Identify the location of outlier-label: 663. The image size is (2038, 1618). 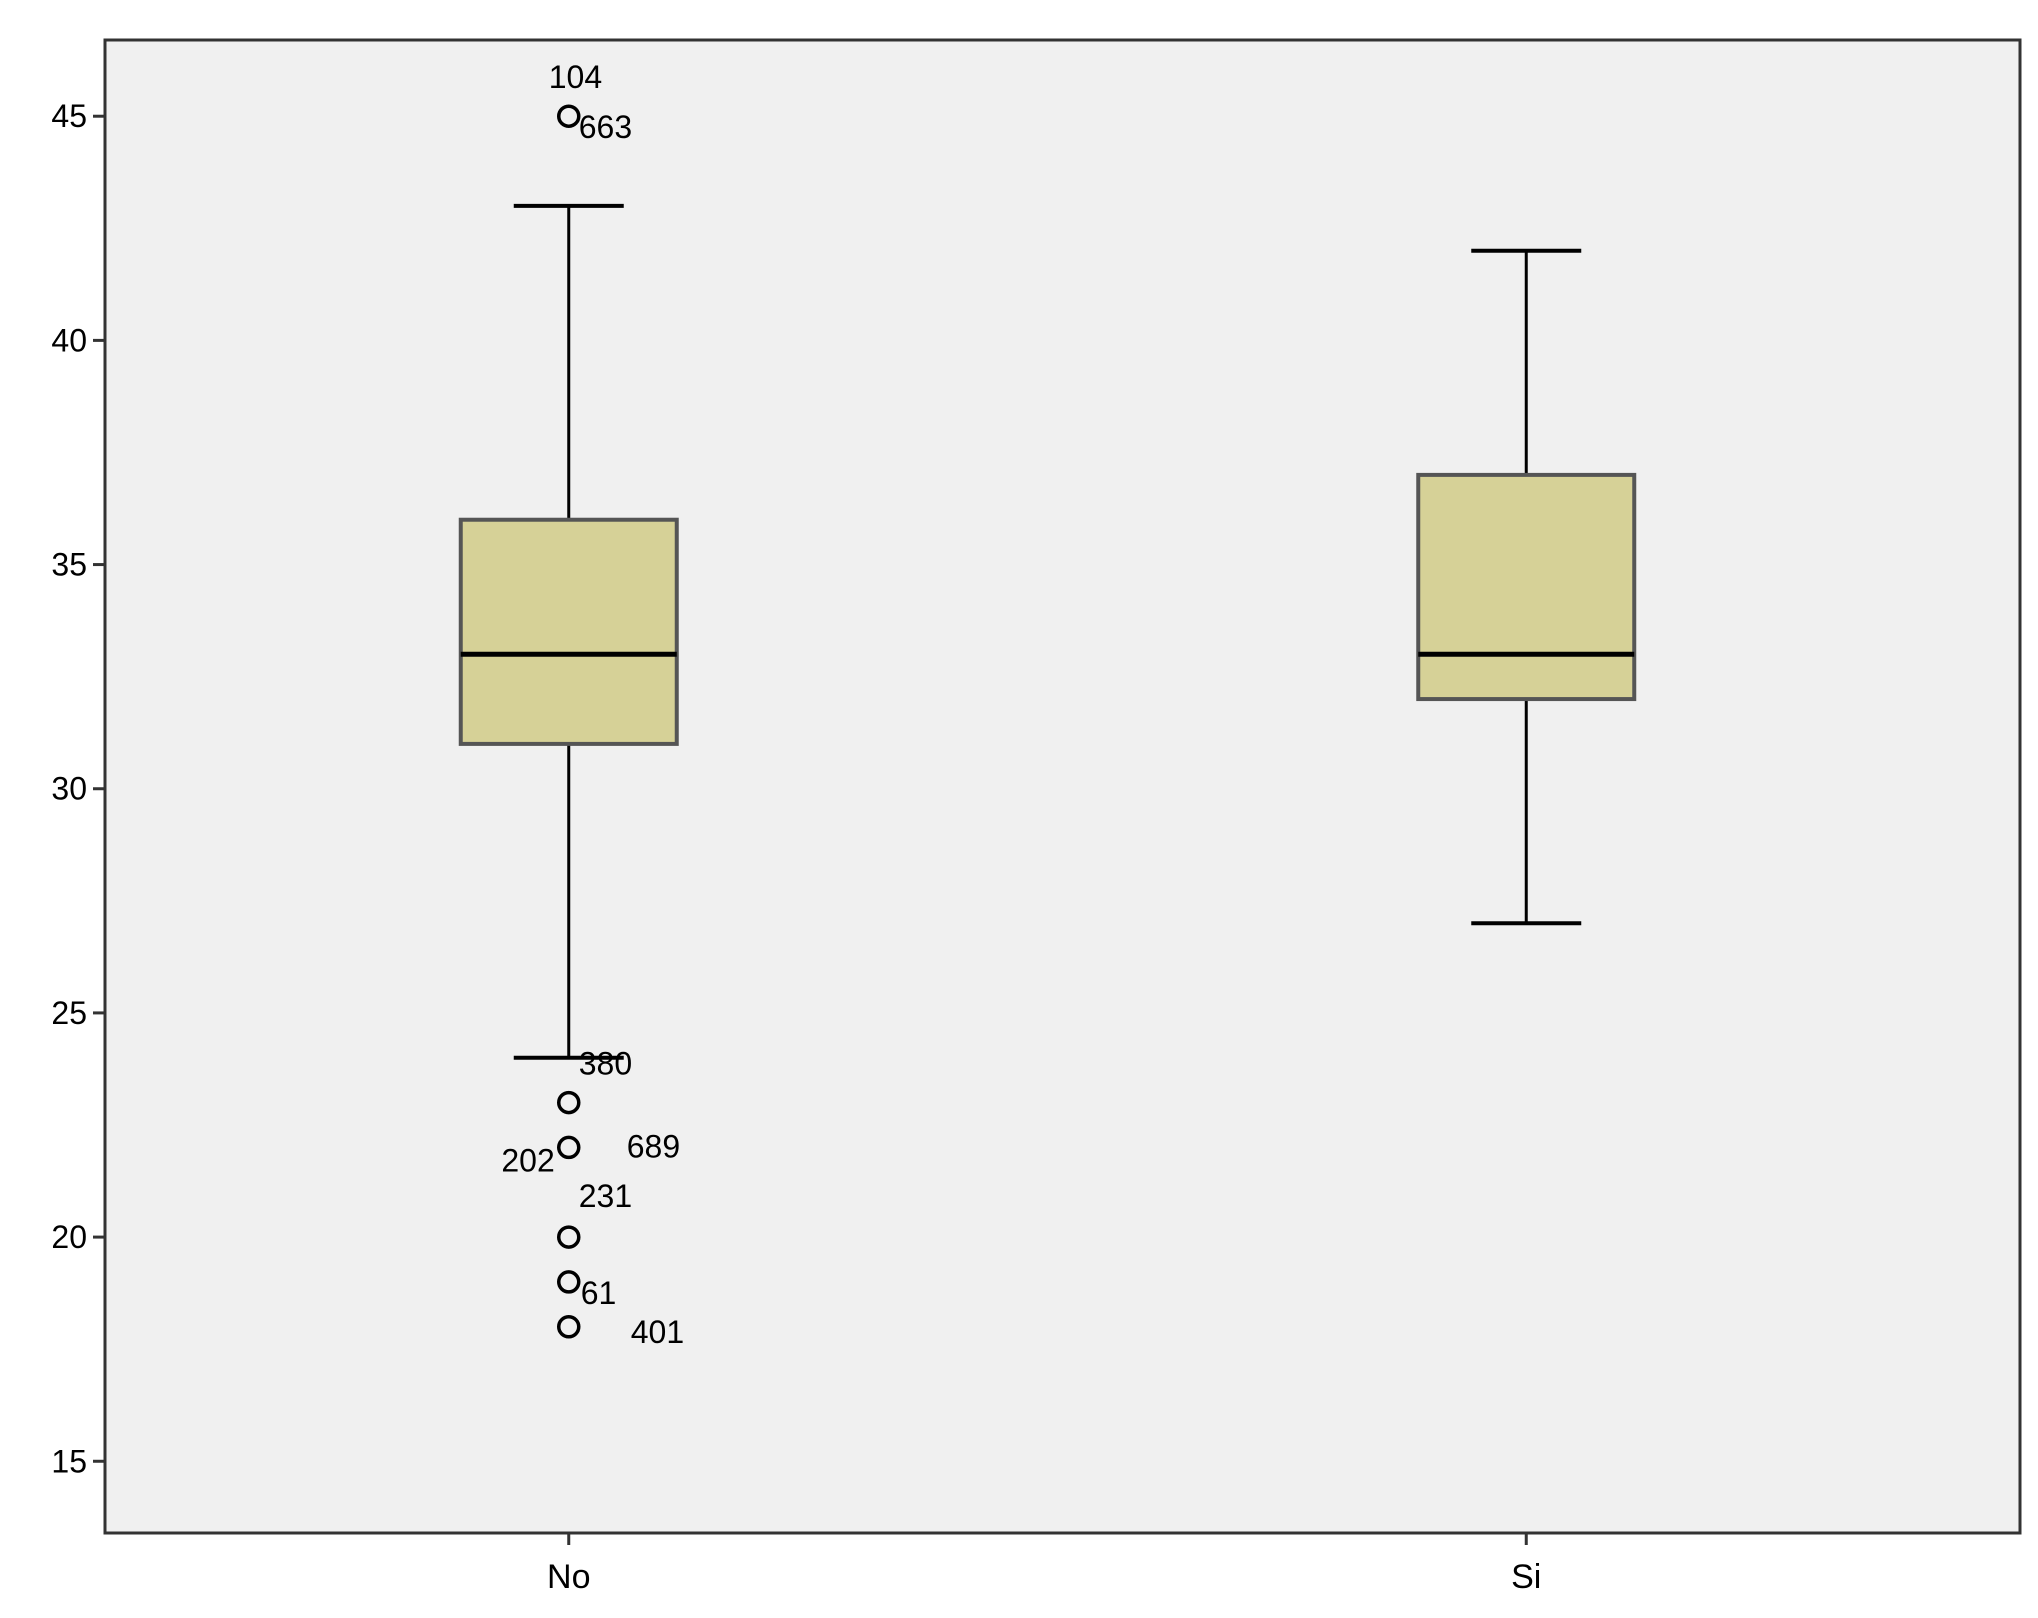
(605, 127).